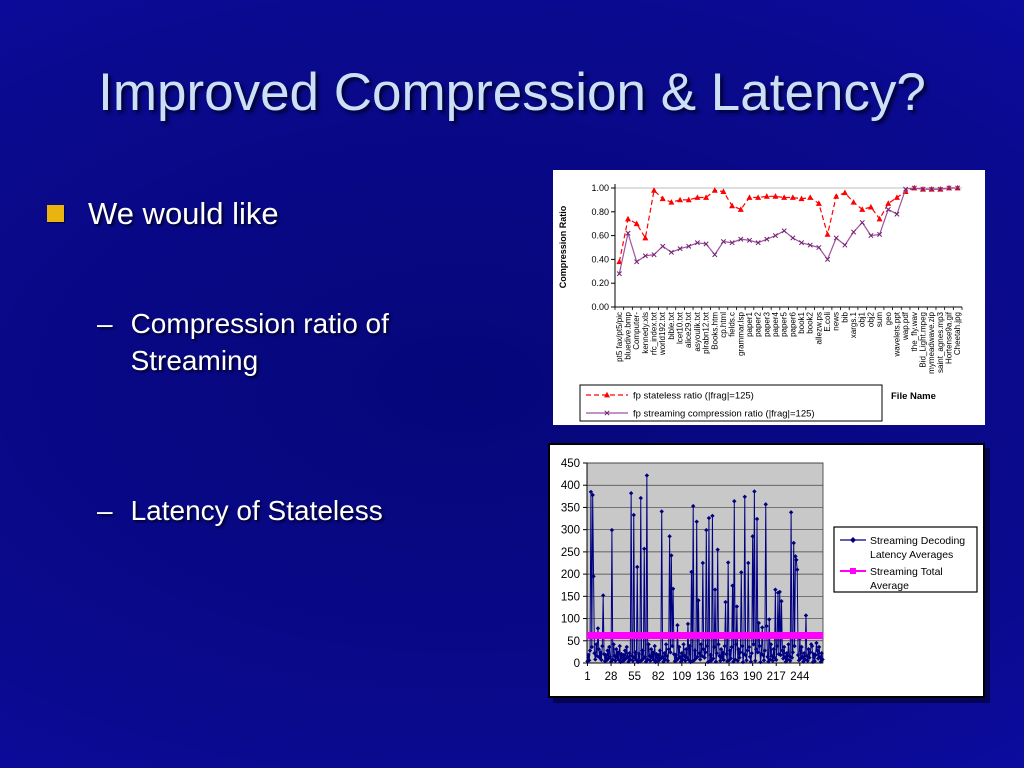 Image resolution: width=1024 pixels, height=768 pixels. Describe the element at coordinates (600, 236) in the screenshot. I see `svg-text: 0.60` at that location.